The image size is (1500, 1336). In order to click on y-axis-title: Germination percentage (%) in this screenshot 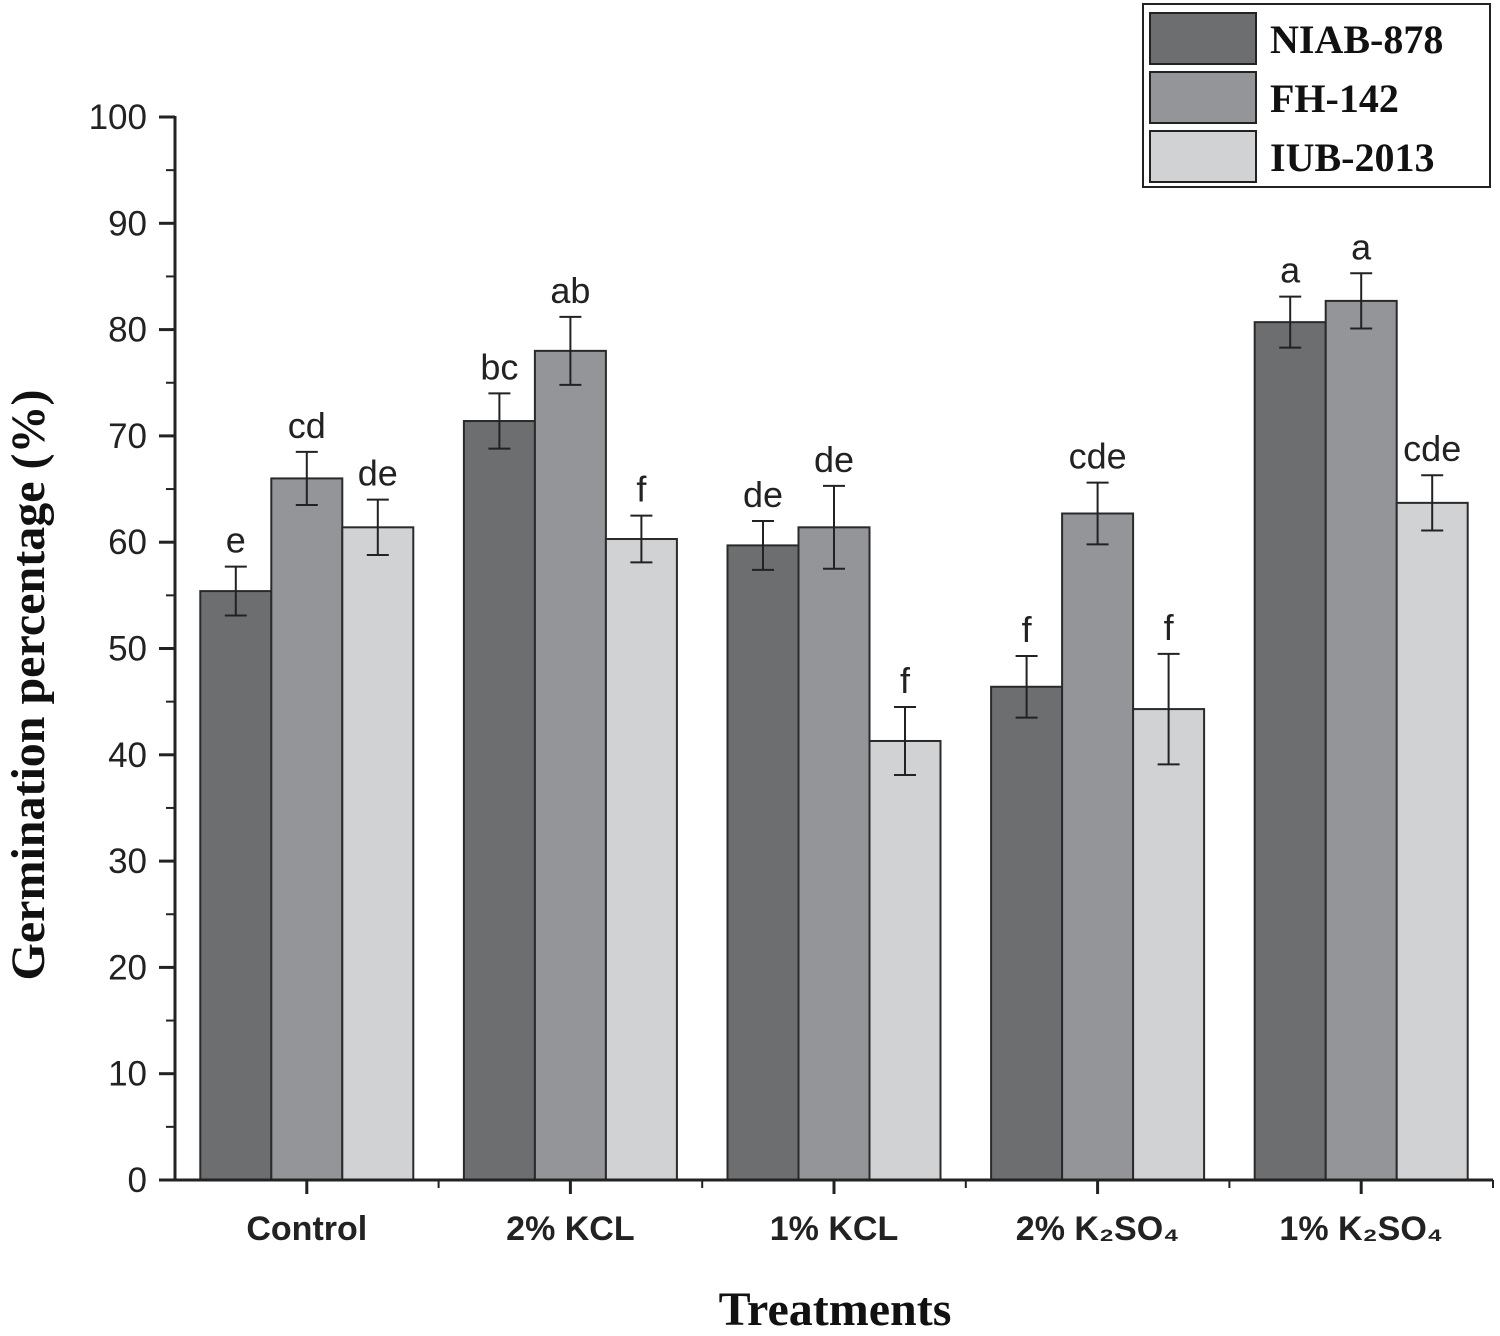, I will do `click(28, 685)`.